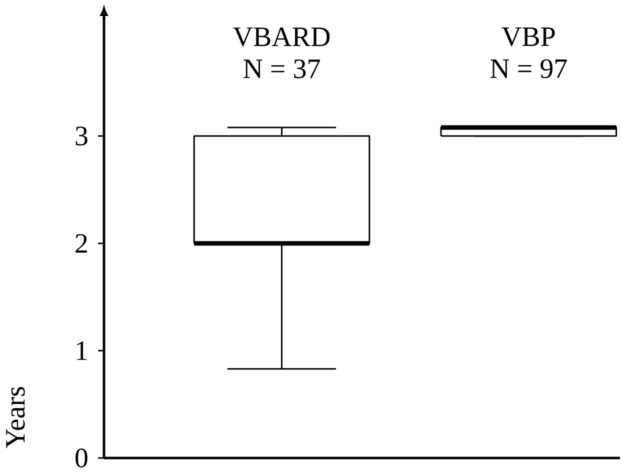  Describe the element at coordinates (81, 243) in the screenshot. I see `y-tick-label: 2` at that location.